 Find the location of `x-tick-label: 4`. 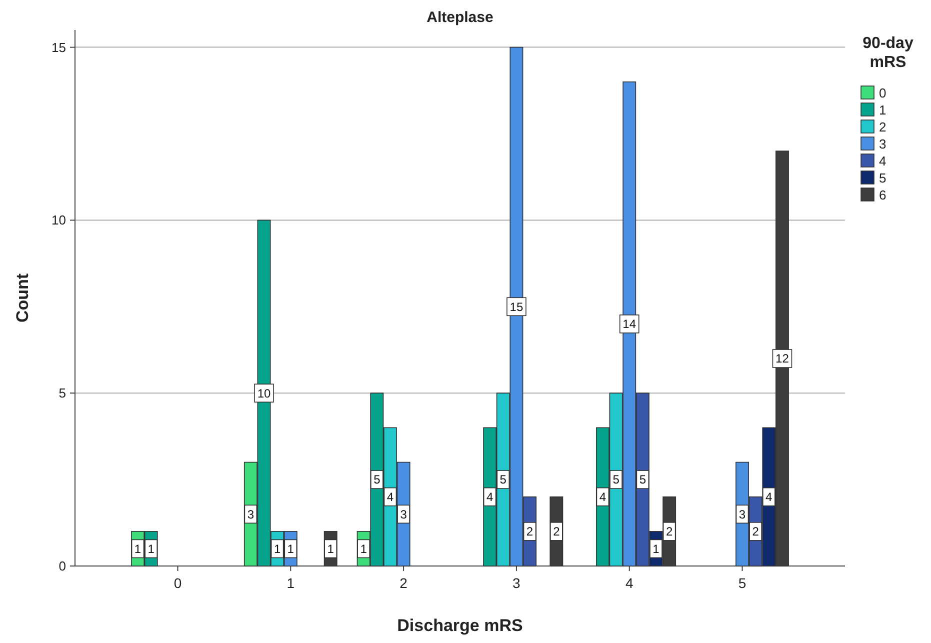

x-tick-label: 4 is located at coordinates (629, 583).